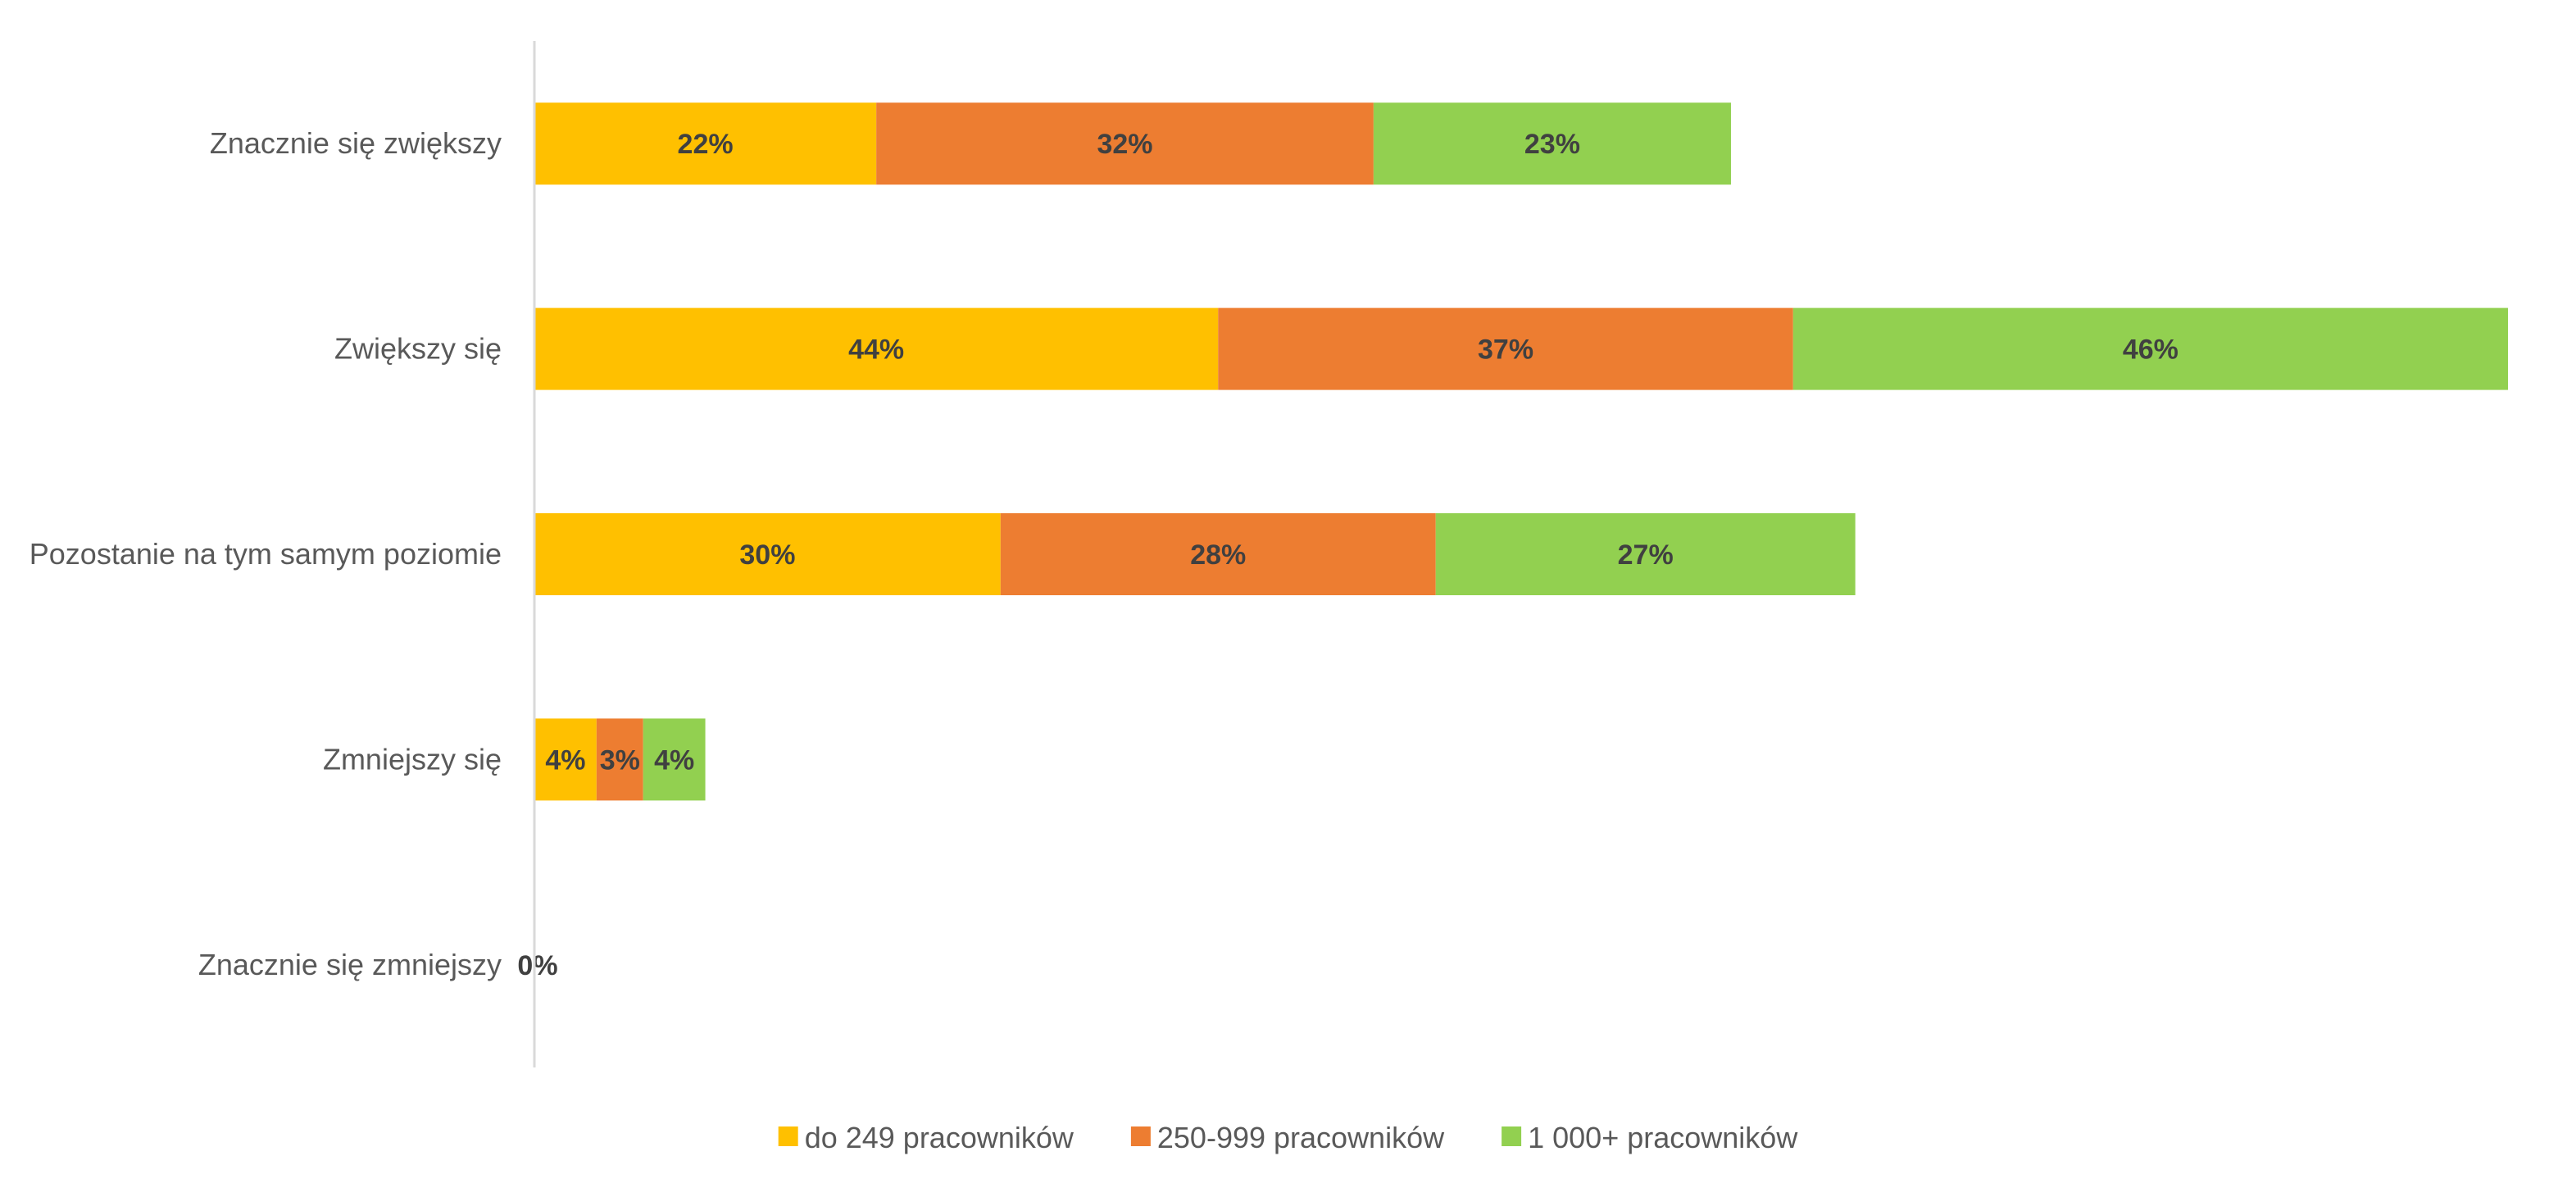 The image size is (2576, 1197). I want to click on legend-swatch-250-999-pracownikow, so click(1140, 1136).